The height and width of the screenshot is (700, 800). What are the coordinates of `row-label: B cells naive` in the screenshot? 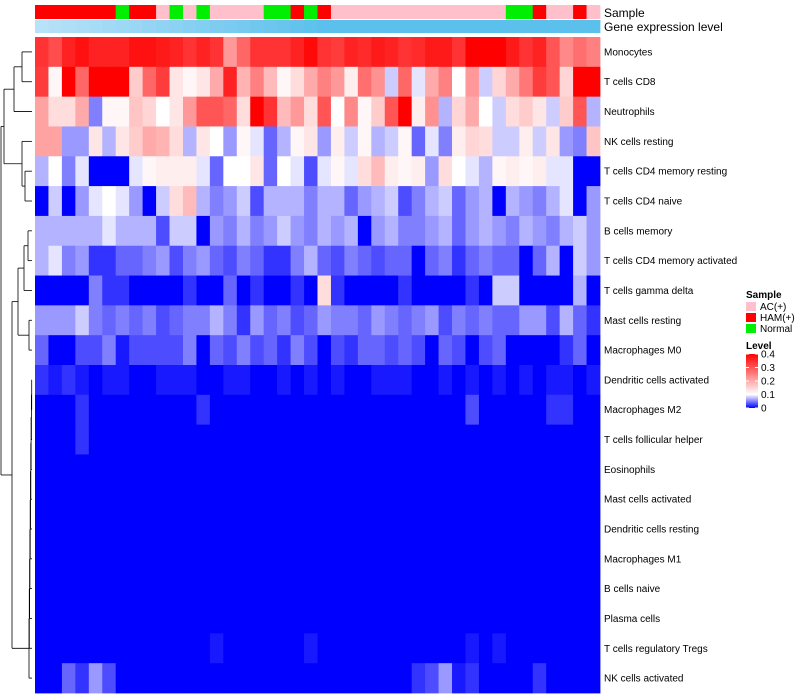 It's located at (632, 589).